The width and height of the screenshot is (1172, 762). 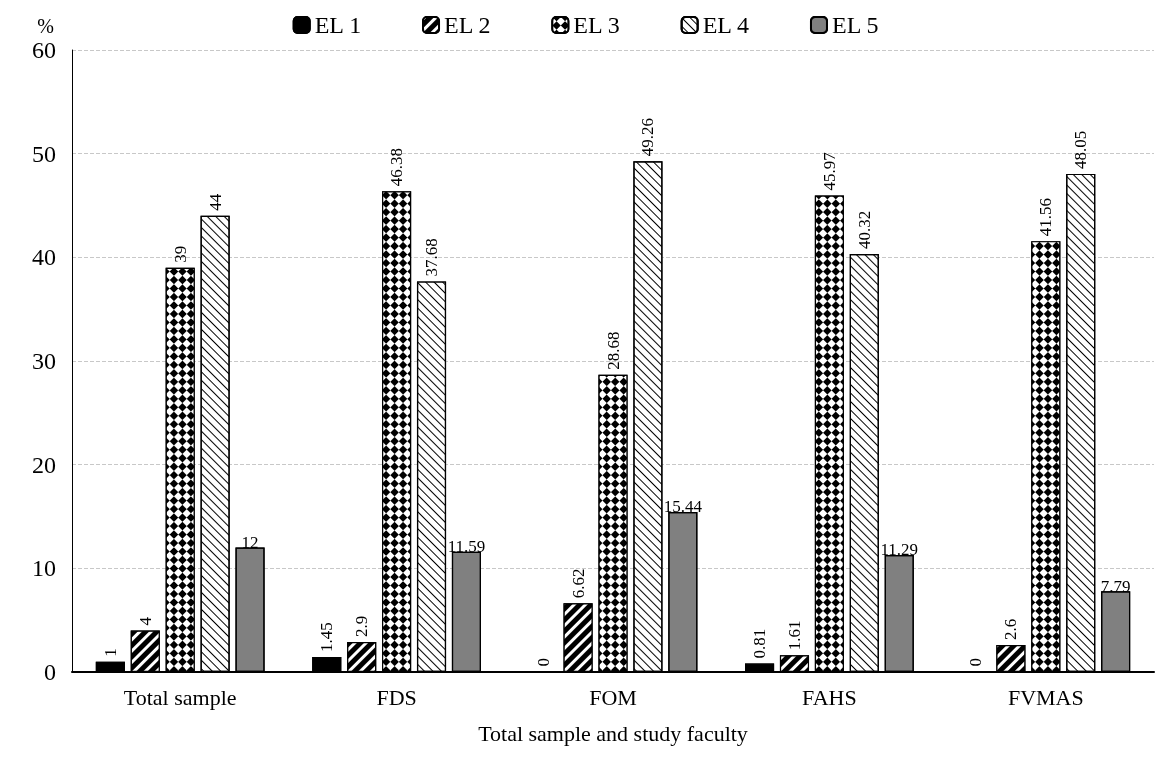 I want to click on data-label: 11.29, so click(x=899, y=550).